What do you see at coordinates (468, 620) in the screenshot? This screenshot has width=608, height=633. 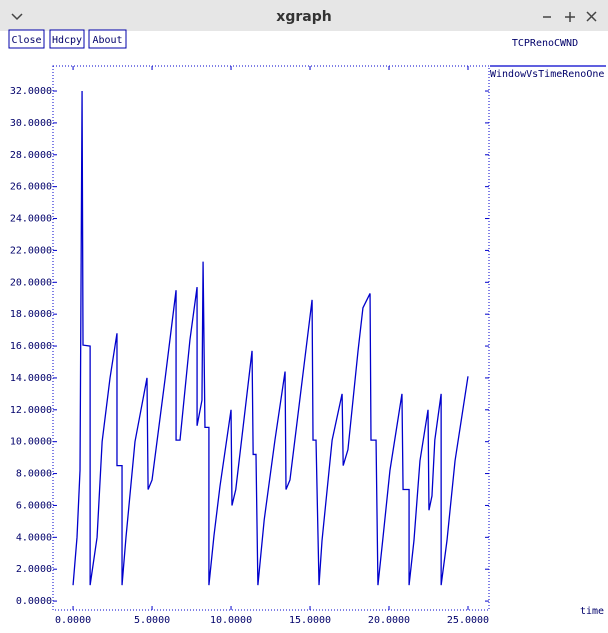 I see `x-tick-label: 25.0000` at bounding box center [468, 620].